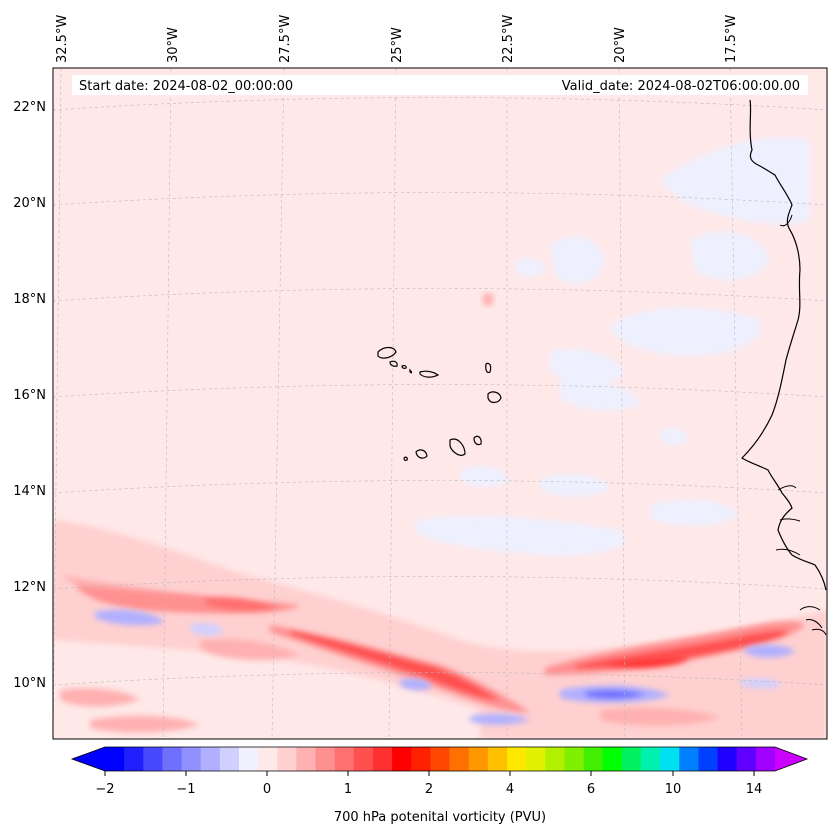 Image resolution: width=837 pixels, height=836 pixels. What do you see at coordinates (29, 683) in the screenshot?
I see `lat-label: 10°N` at bounding box center [29, 683].